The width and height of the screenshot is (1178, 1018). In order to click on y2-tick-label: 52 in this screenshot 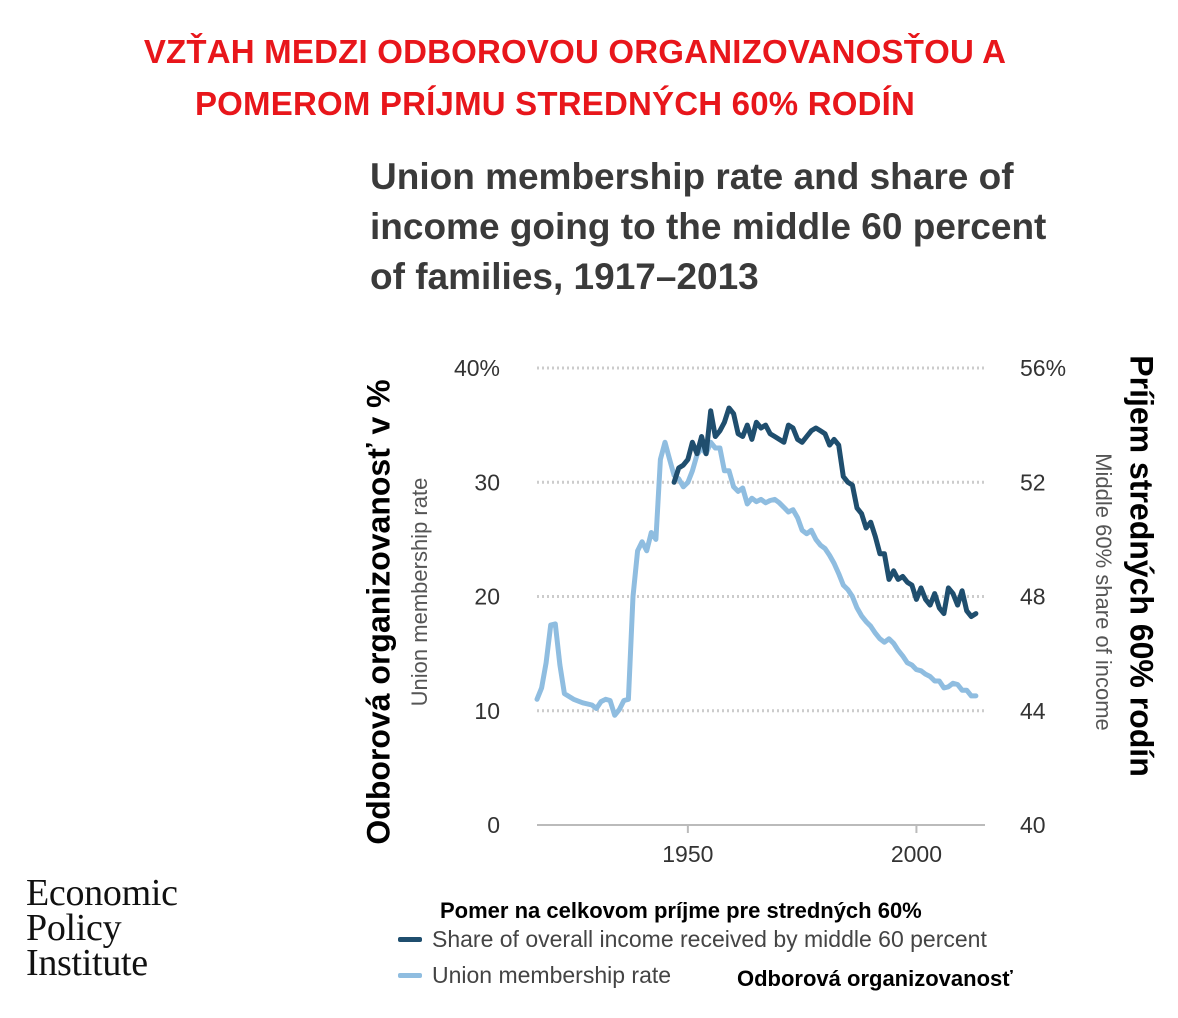, I will do `click(1033, 482)`.